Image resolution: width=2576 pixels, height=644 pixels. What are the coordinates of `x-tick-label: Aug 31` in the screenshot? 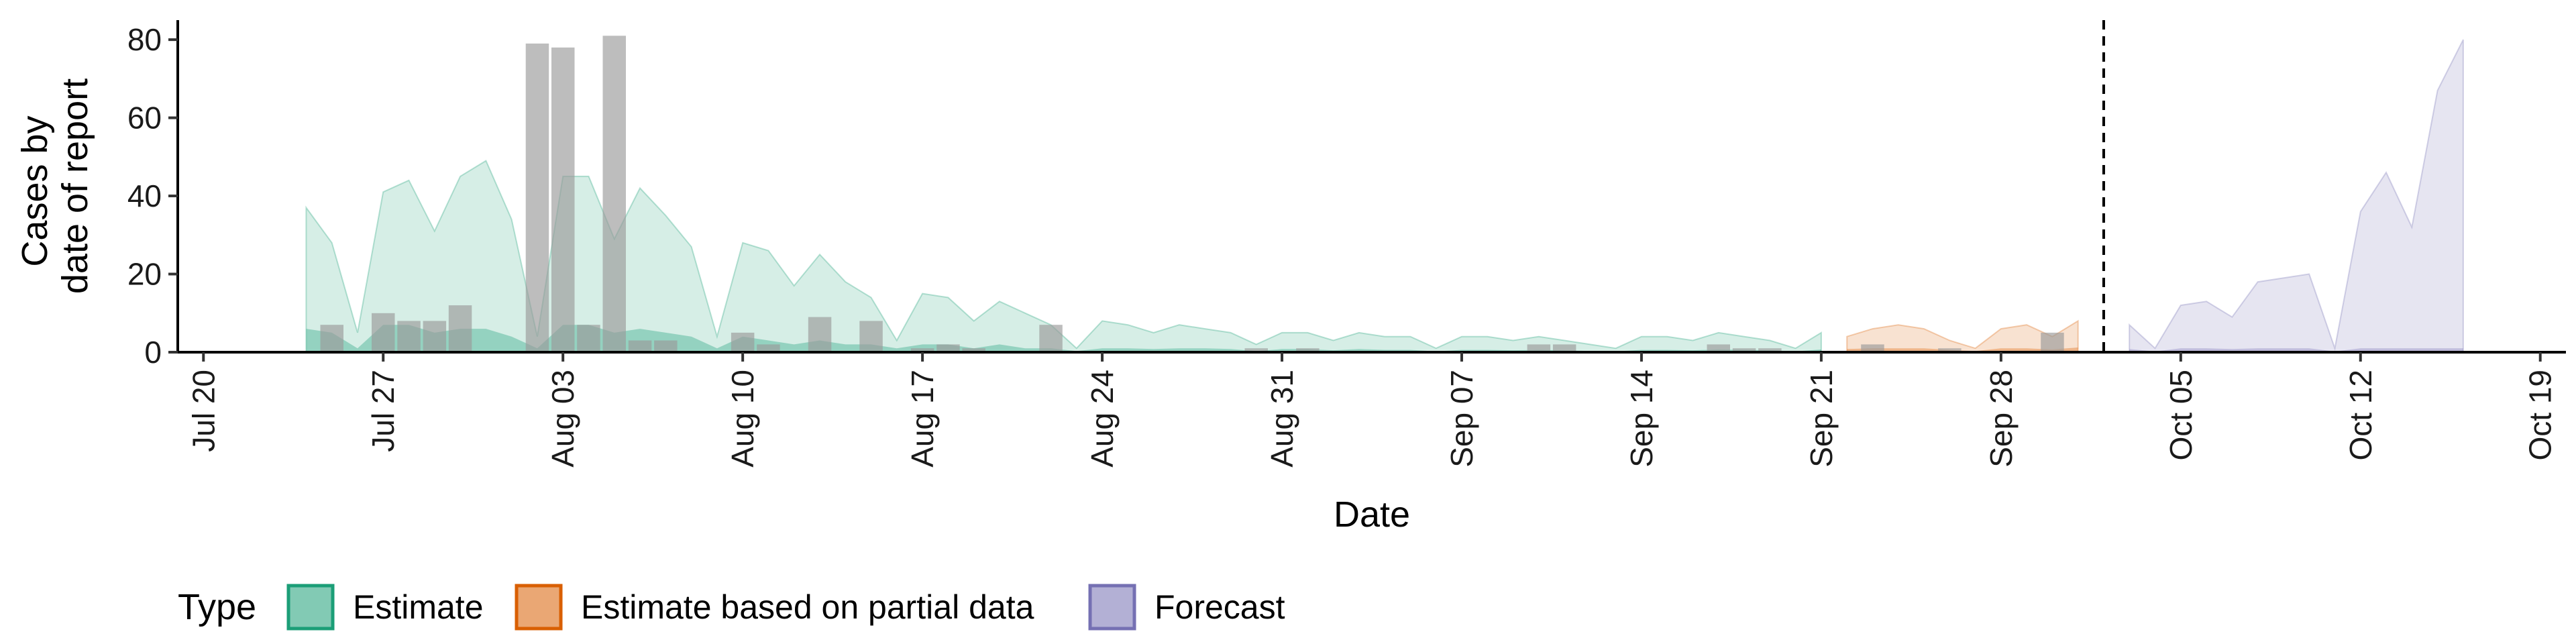 It's located at (1282, 419).